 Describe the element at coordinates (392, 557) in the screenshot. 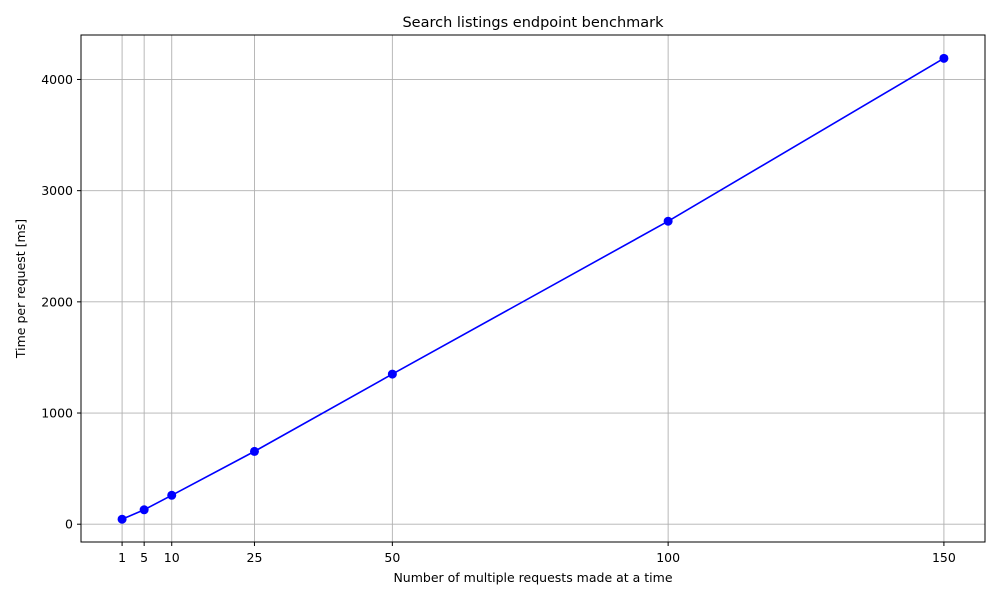

I see `x-tick-label: 50` at that location.